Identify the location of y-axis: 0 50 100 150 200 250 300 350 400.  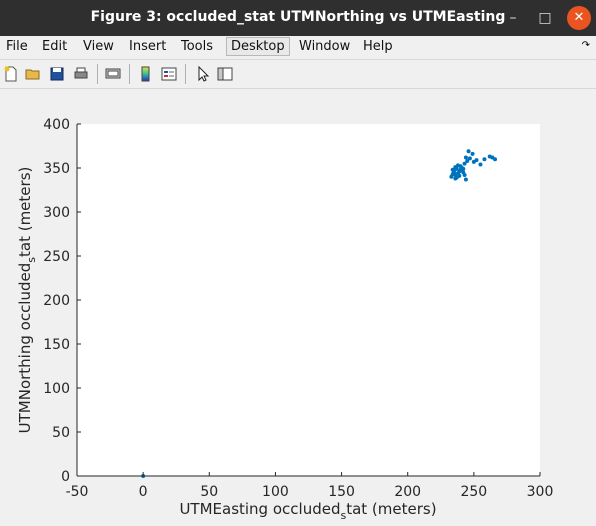
(62, 301).